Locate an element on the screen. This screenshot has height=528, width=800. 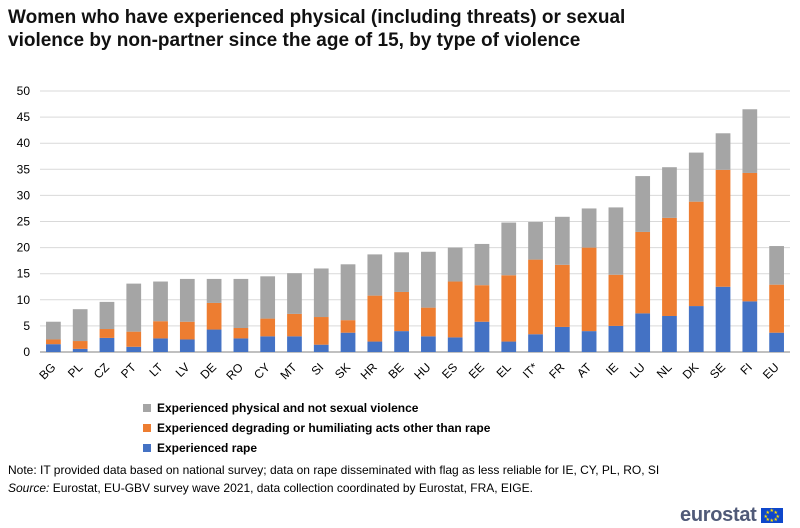
x-tick-label: AT is located at coordinates (584, 370).